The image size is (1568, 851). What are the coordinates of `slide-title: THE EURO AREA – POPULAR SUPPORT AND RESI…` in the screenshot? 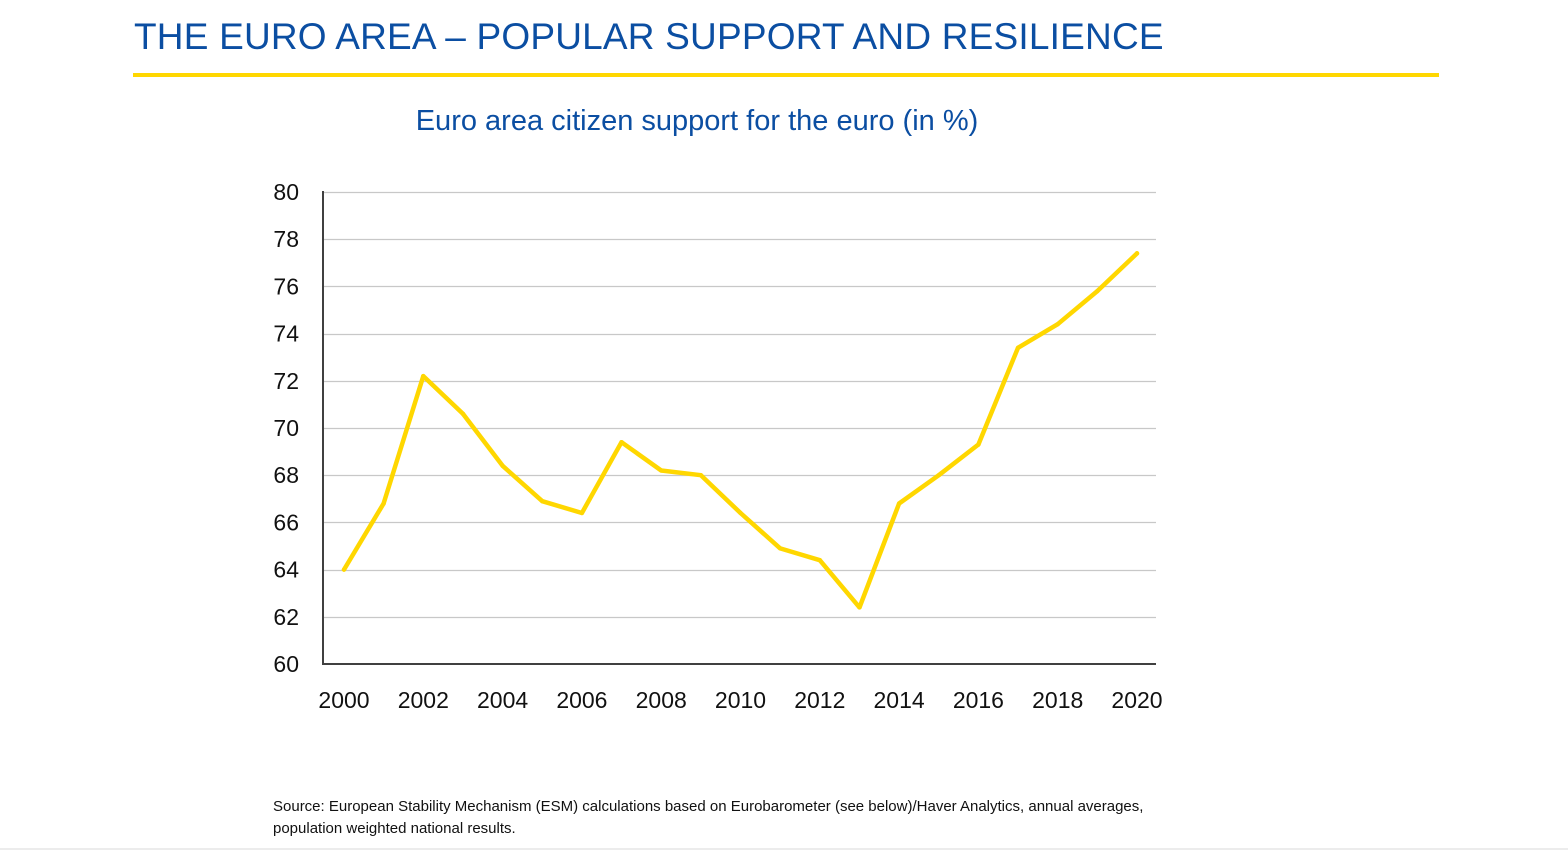 It's located at (649, 36).